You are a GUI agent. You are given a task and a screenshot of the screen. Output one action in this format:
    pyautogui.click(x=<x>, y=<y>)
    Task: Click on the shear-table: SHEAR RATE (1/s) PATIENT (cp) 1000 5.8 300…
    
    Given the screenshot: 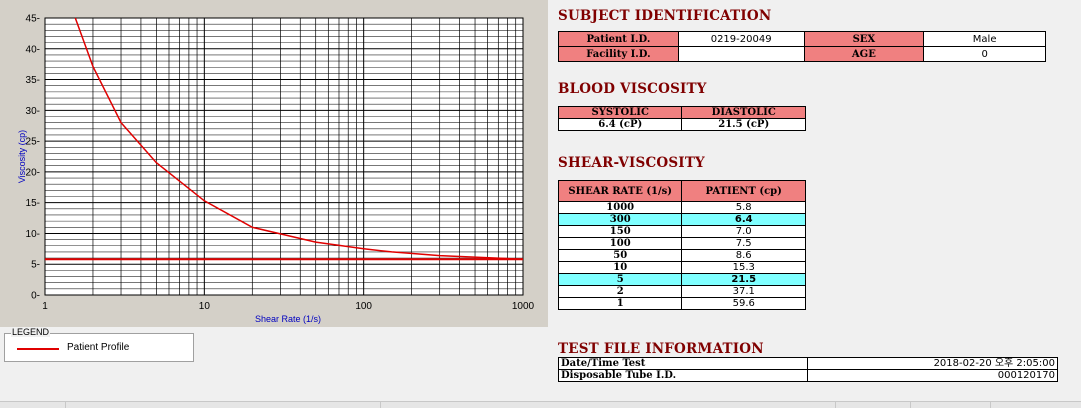 What is the action you would take?
    pyautogui.click(x=681, y=245)
    